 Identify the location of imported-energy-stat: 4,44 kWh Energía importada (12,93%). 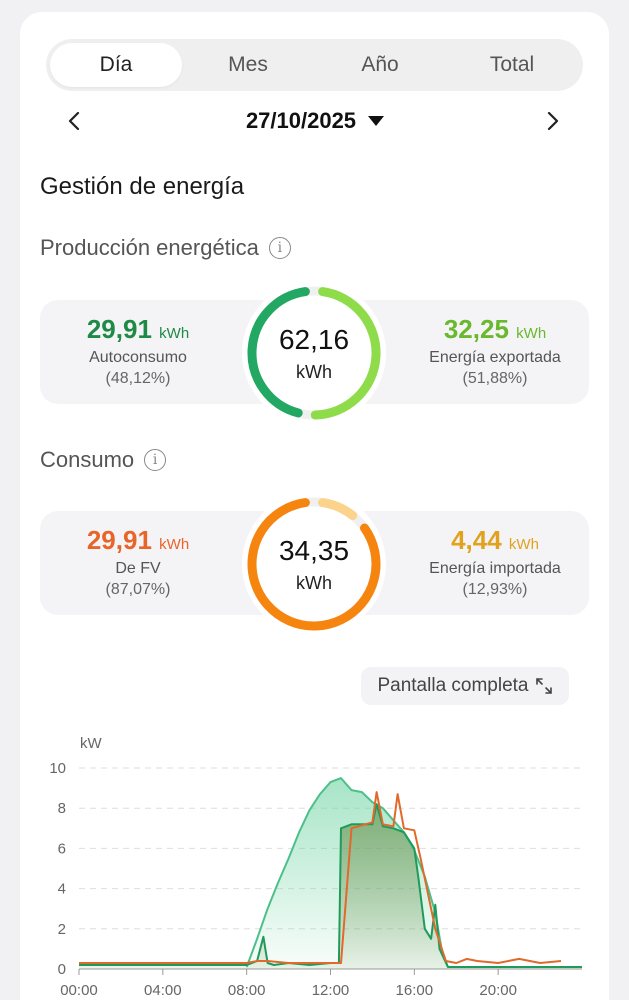
(495, 562).